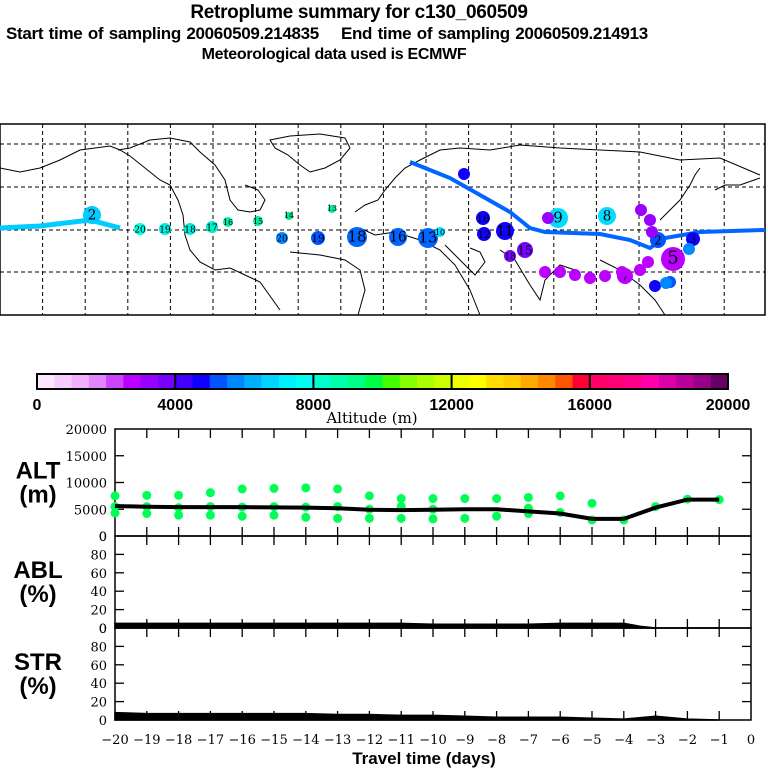 The width and height of the screenshot is (768, 768). What do you see at coordinates (737, 184) in the screenshot?
I see `coastline-alaska` at bounding box center [737, 184].